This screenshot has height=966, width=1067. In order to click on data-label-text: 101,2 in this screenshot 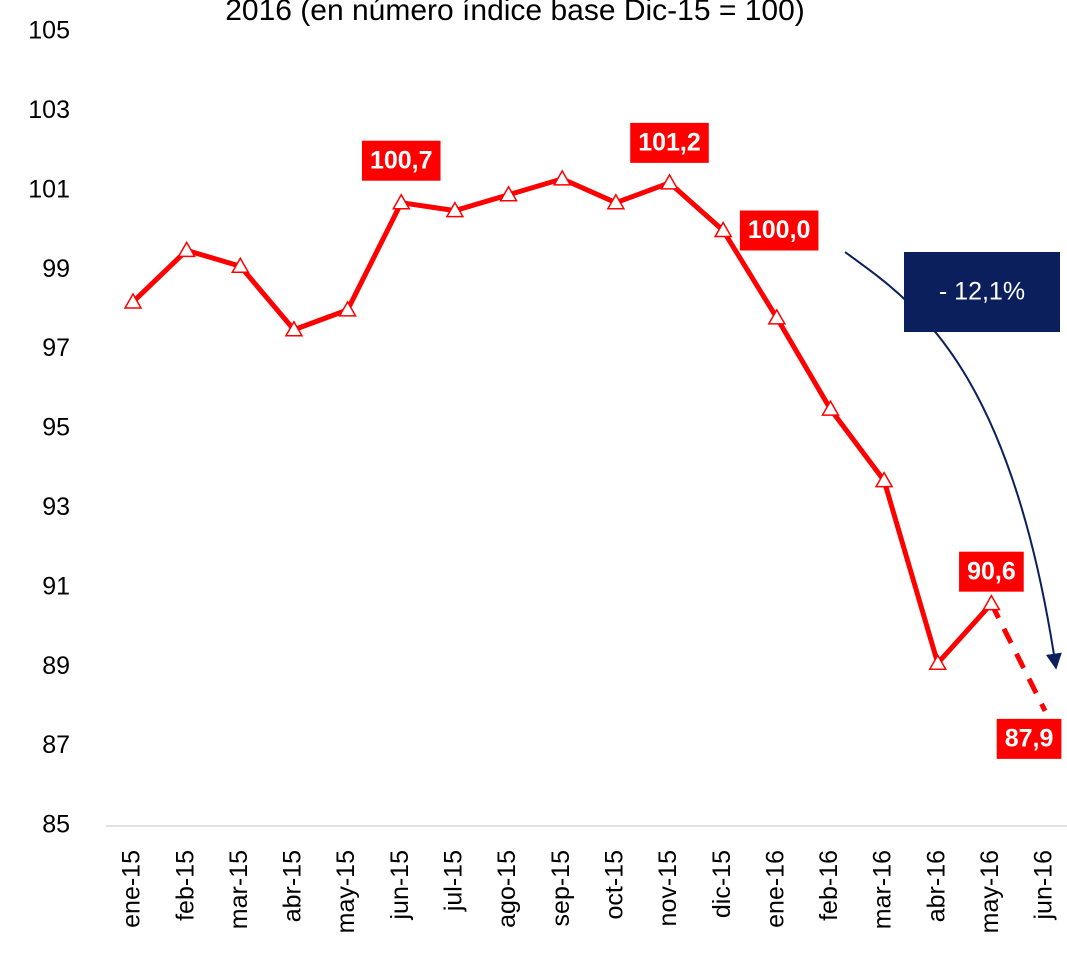, I will do `click(669, 142)`.